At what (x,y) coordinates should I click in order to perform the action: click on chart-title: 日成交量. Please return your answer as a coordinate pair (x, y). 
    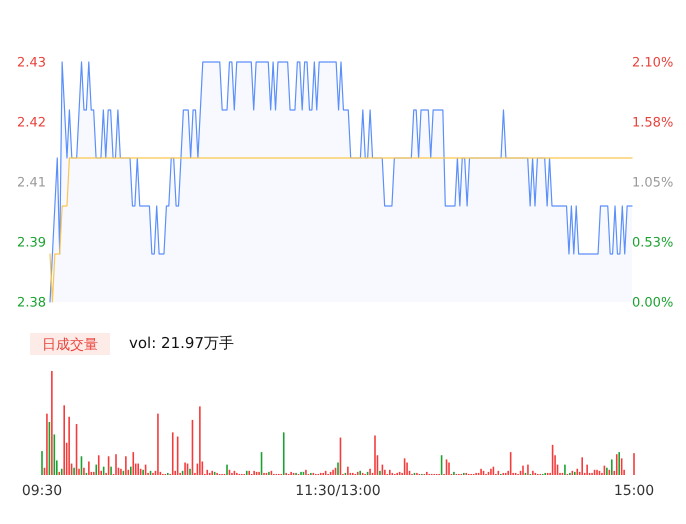
    Looking at the image, I should click on (70, 345).